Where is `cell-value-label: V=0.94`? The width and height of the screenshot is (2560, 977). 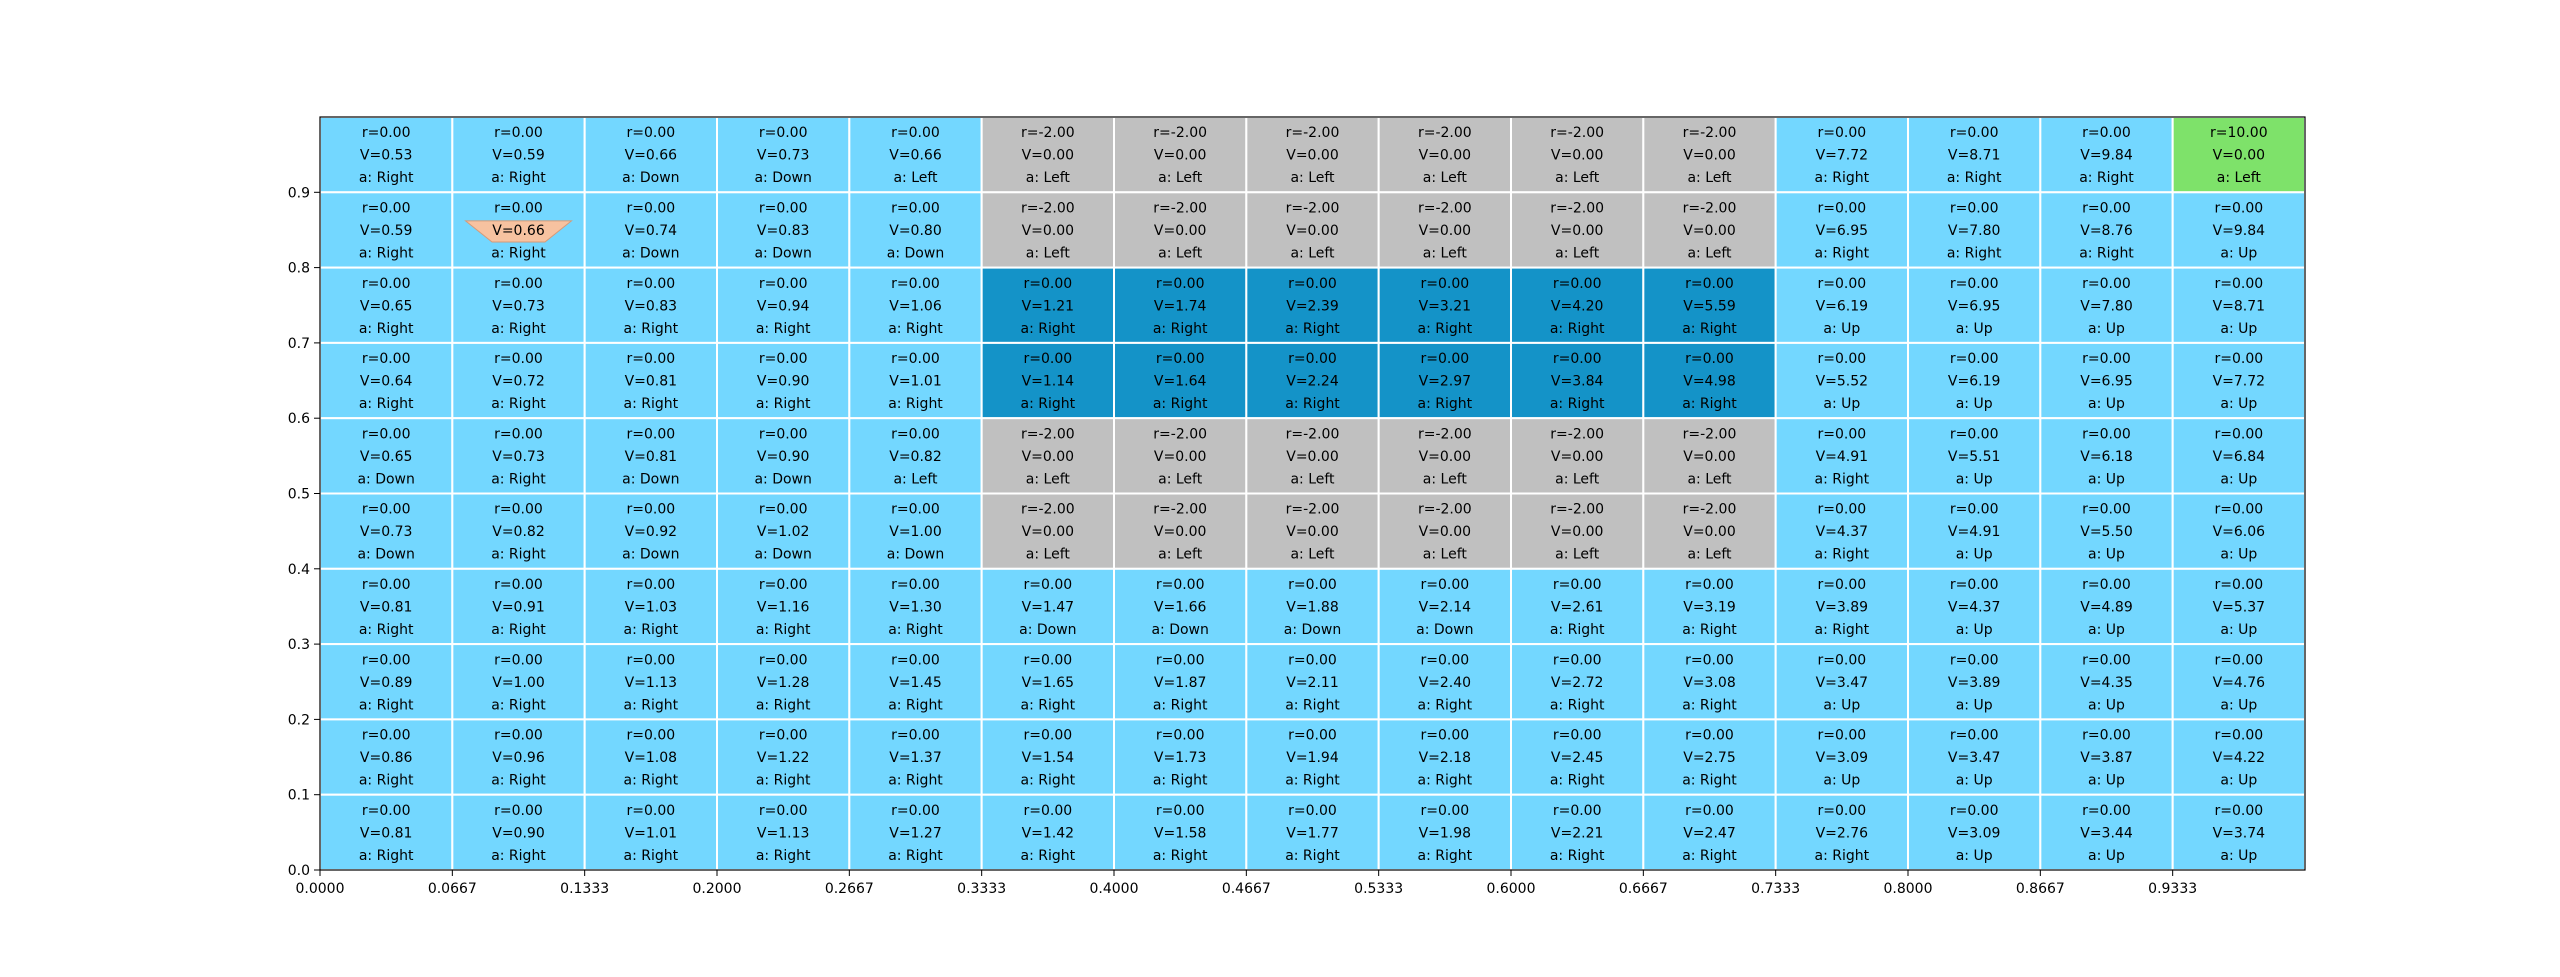 cell-value-label: V=0.94 is located at coordinates (783, 306).